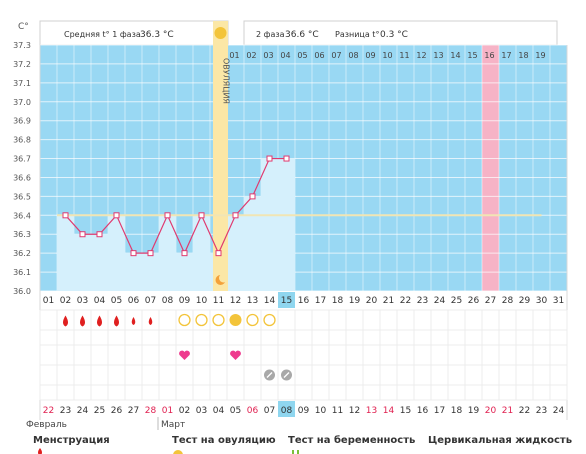  I want to click on x-tick-label: 14, so click(270, 301).